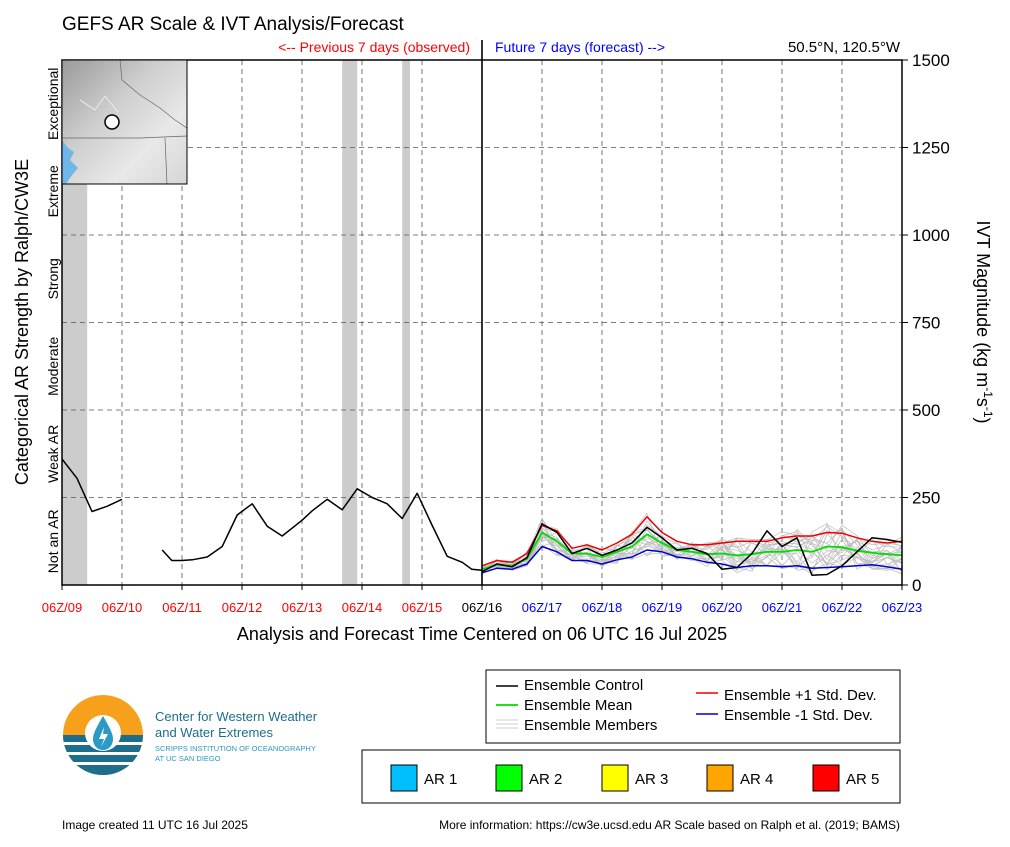 This screenshot has height=847, width=1010. What do you see at coordinates (542, 607) in the screenshot?
I see `x-tick-label-8: 06Z/17` at bounding box center [542, 607].